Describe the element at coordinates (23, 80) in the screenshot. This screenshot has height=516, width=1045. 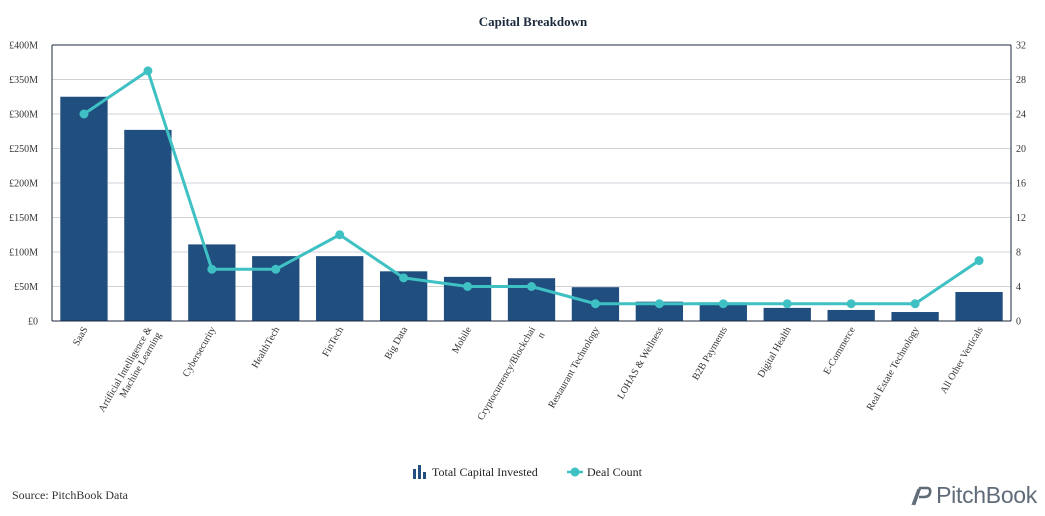
I see `y-left-tick-label: £350M` at that location.